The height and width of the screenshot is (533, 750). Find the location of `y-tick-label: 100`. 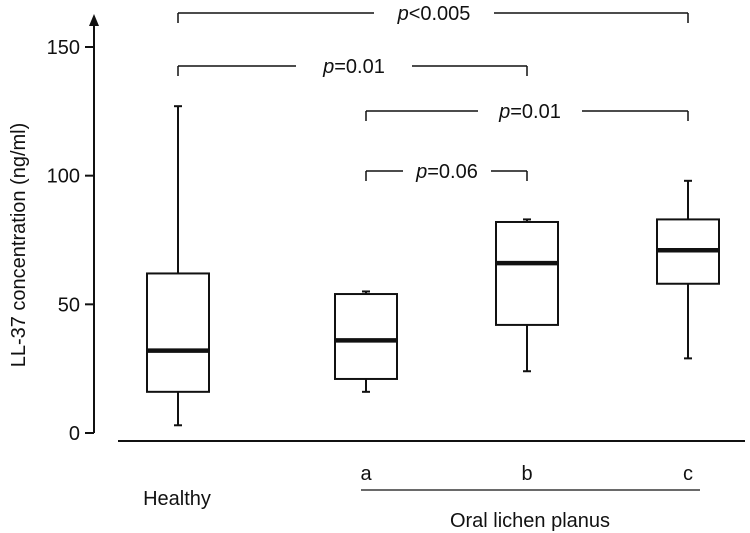

y-tick-label: 100 is located at coordinates (63, 177).